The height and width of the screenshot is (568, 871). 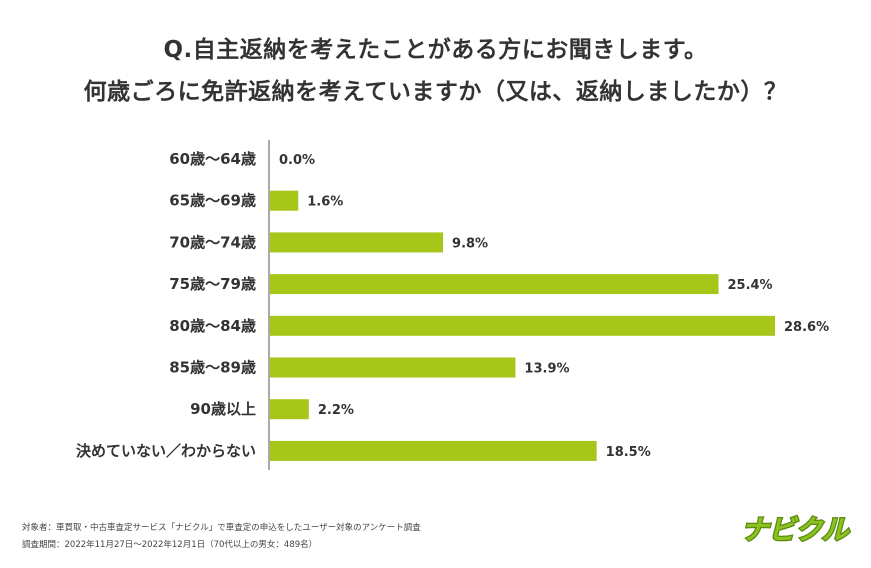 I want to click on category-label: 75歳～79歳, so click(x=212, y=284).